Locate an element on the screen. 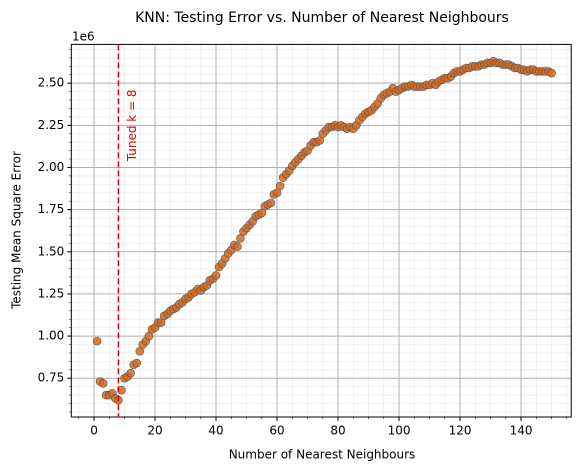 This screenshot has height=473, width=581. x-tick-label: 80 is located at coordinates (337, 431).